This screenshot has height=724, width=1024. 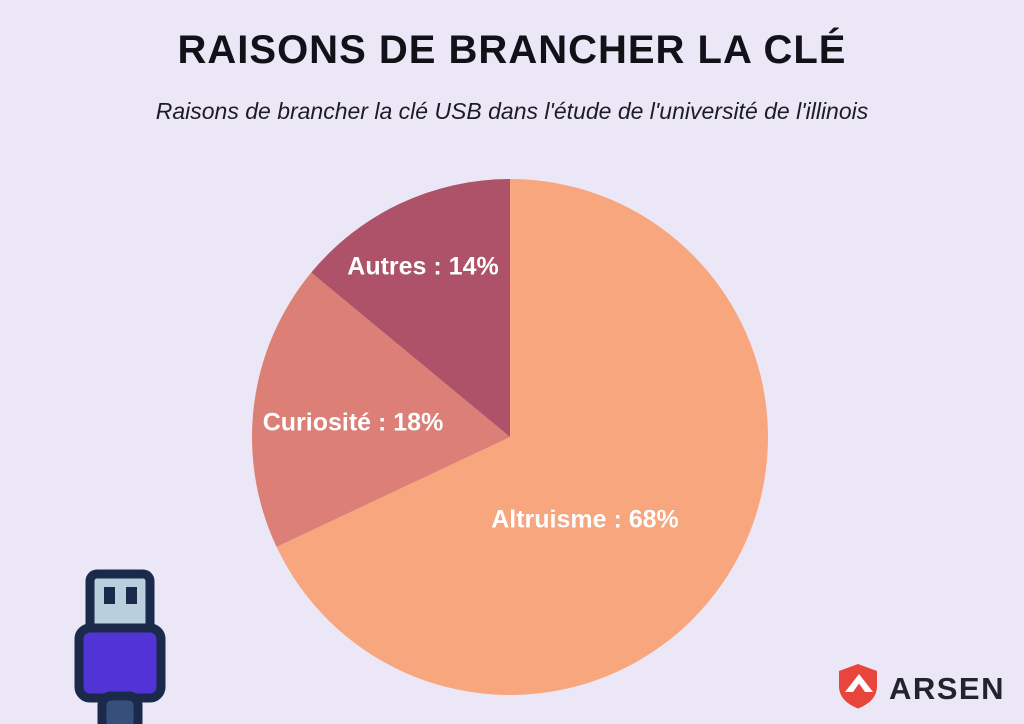 What do you see at coordinates (585, 519) in the screenshot?
I see `pie-label-altruisme: Altruisme : 68%` at bounding box center [585, 519].